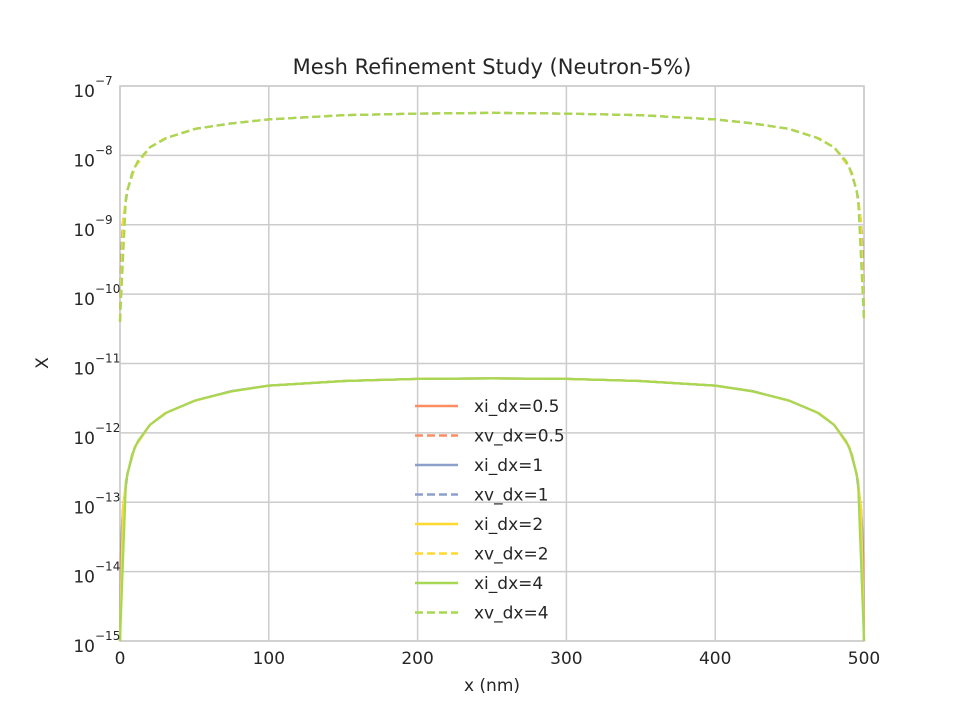  I want to click on y-tick-exponent: −9, so click(104, 220).